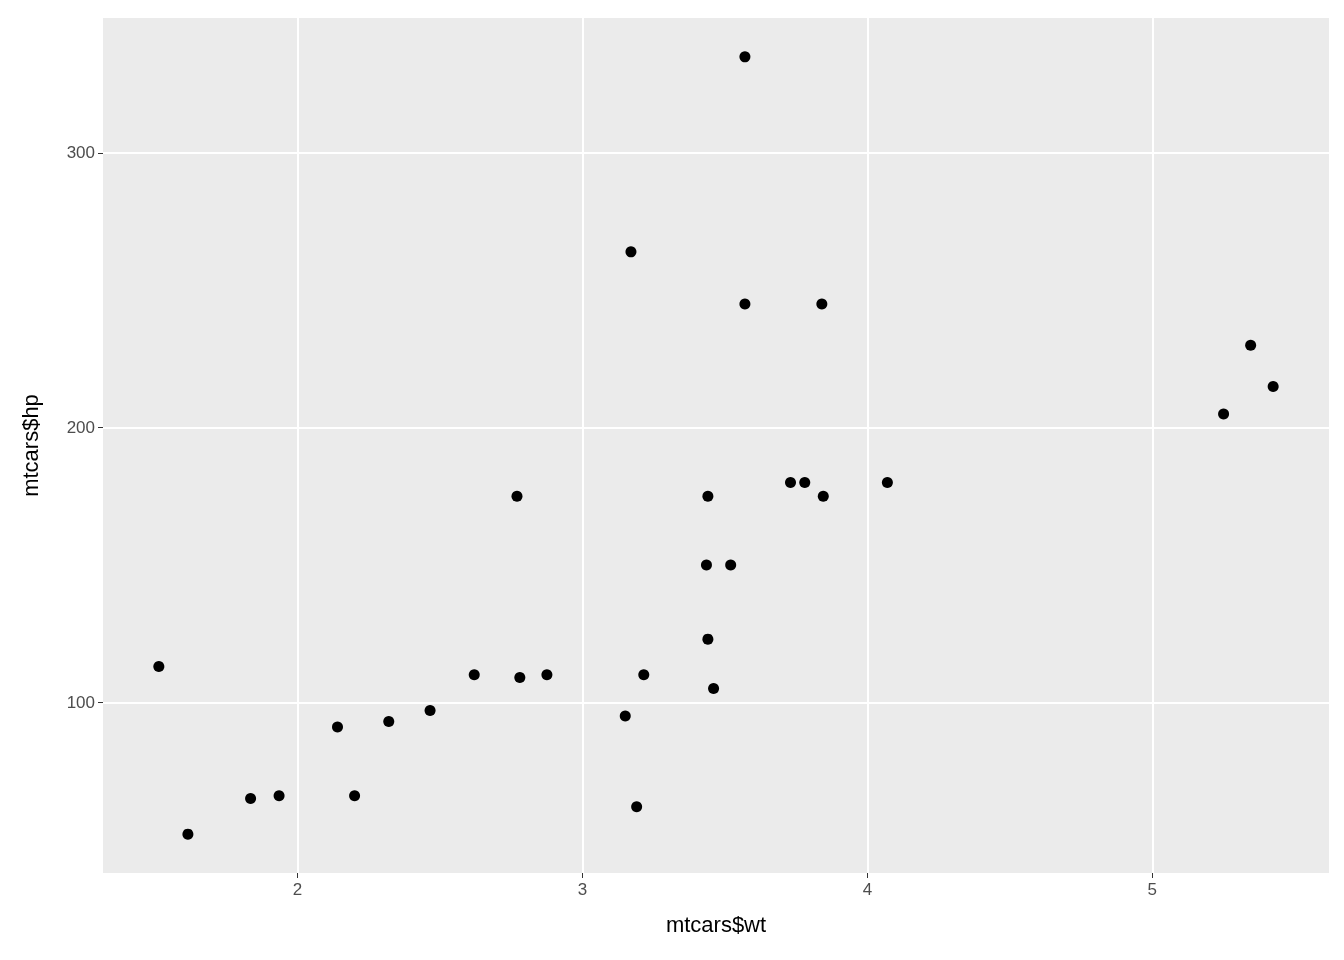 This screenshot has height=960, width=1344. What do you see at coordinates (297, 889) in the screenshot?
I see `x-tick-label: 2` at bounding box center [297, 889].